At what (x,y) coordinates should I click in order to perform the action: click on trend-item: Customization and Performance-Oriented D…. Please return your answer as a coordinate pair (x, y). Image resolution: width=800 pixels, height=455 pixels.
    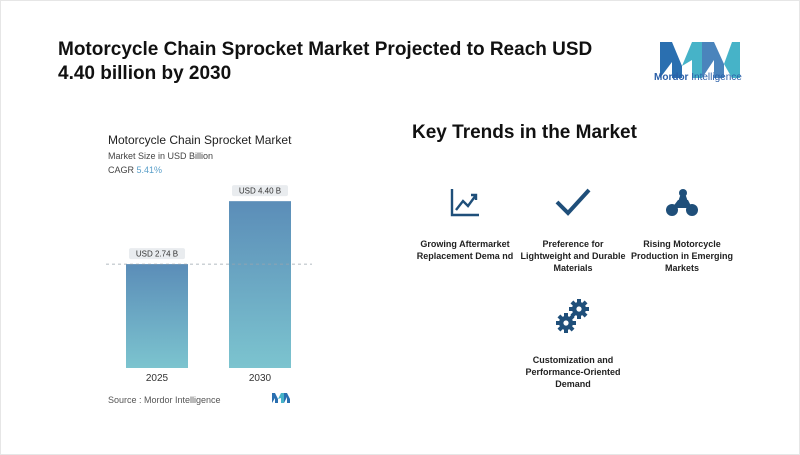
    Looking at the image, I should click on (573, 344).